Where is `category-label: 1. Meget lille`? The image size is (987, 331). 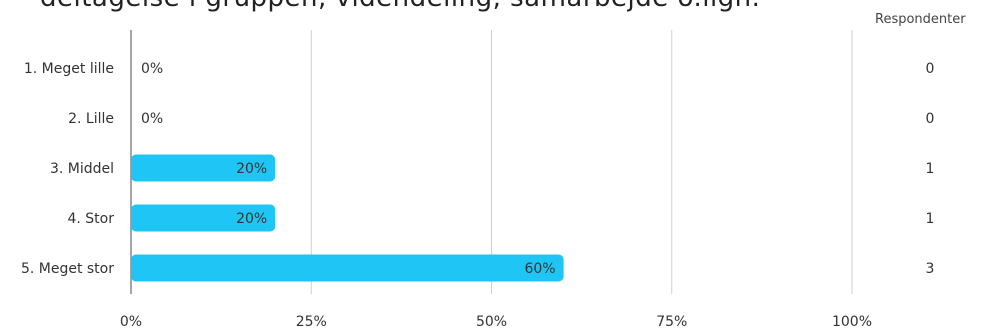 category-label: 1. Meget lille is located at coordinates (69, 69).